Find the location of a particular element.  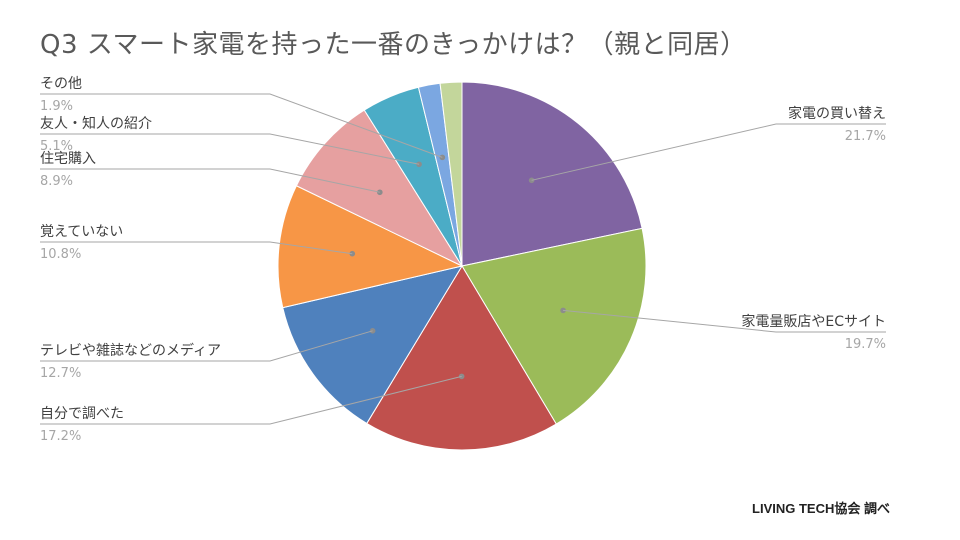

slice-label: テレビや雑誌などのメディア is located at coordinates (130, 350).